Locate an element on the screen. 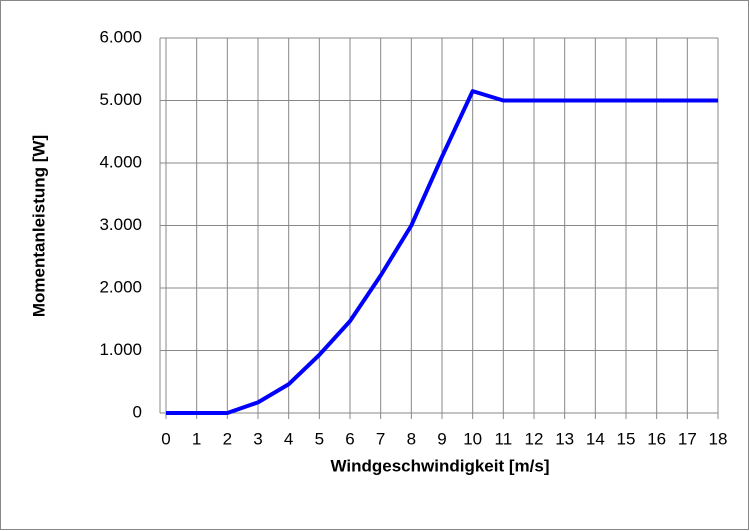 Image resolution: width=750 pixels, height=531 pixels. x-tick-label: 13 is located at coordinates (564, 438).